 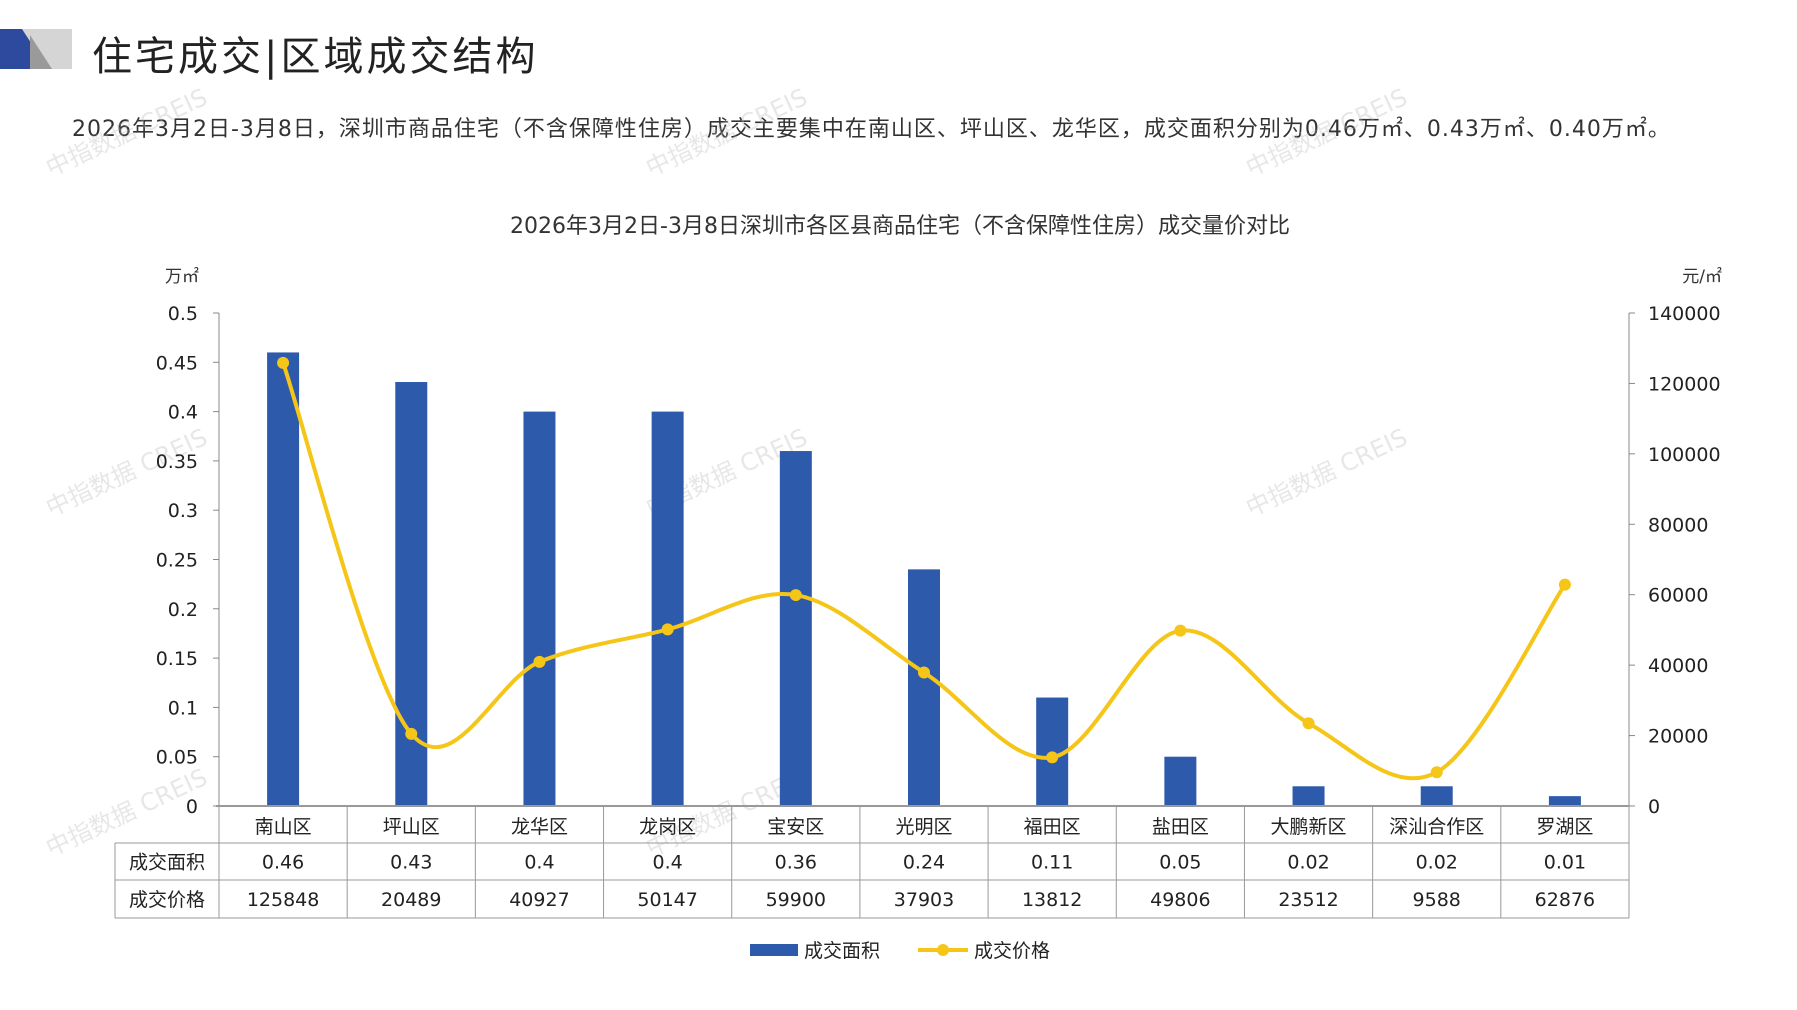 What do you see at coordinates (943, 950) in the screenshot?
I see `legend-swatch-marker` at bounding box center [943, 950].